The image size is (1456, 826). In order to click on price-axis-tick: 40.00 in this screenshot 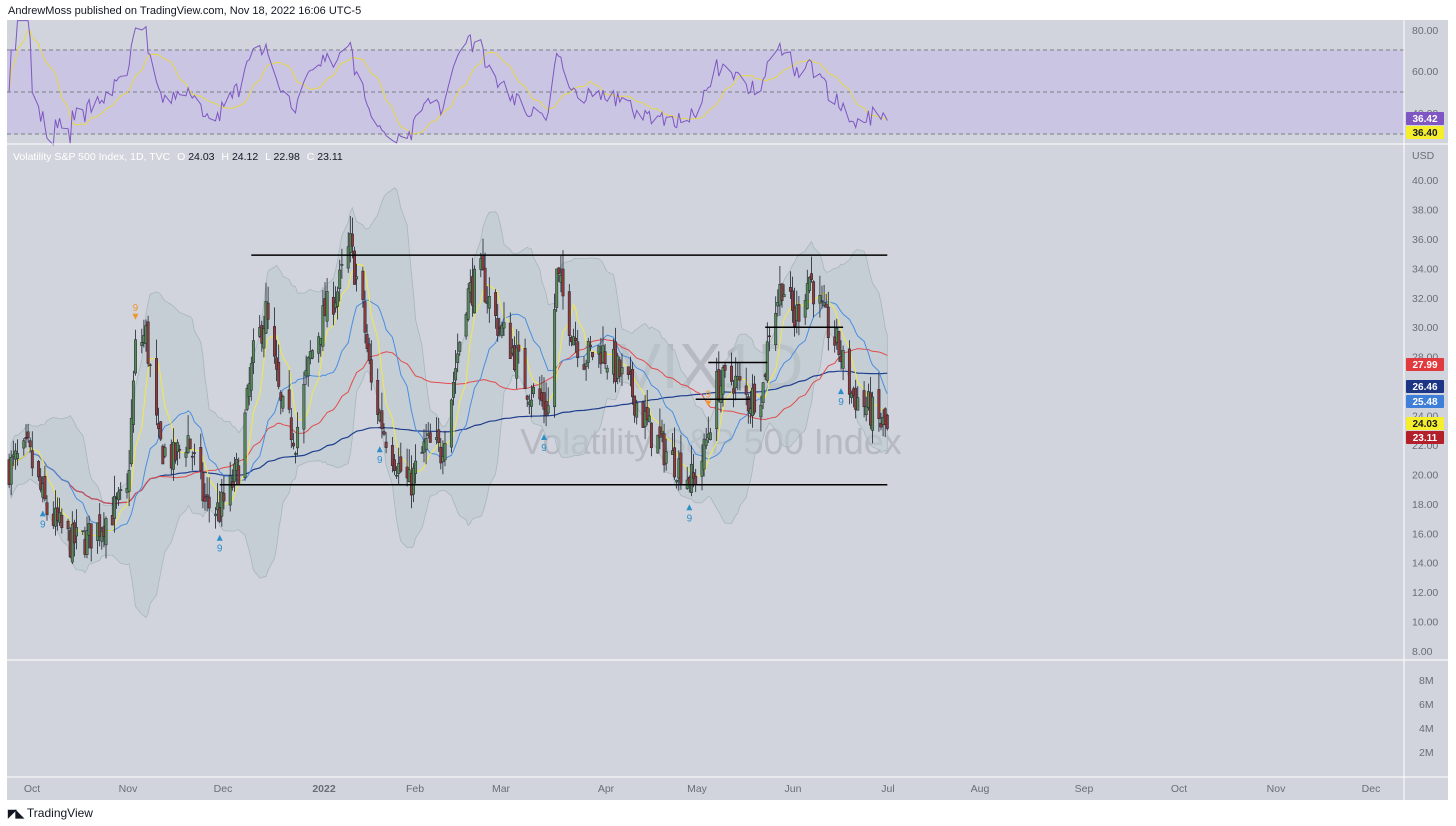, I will do `click(1425, 181)`.